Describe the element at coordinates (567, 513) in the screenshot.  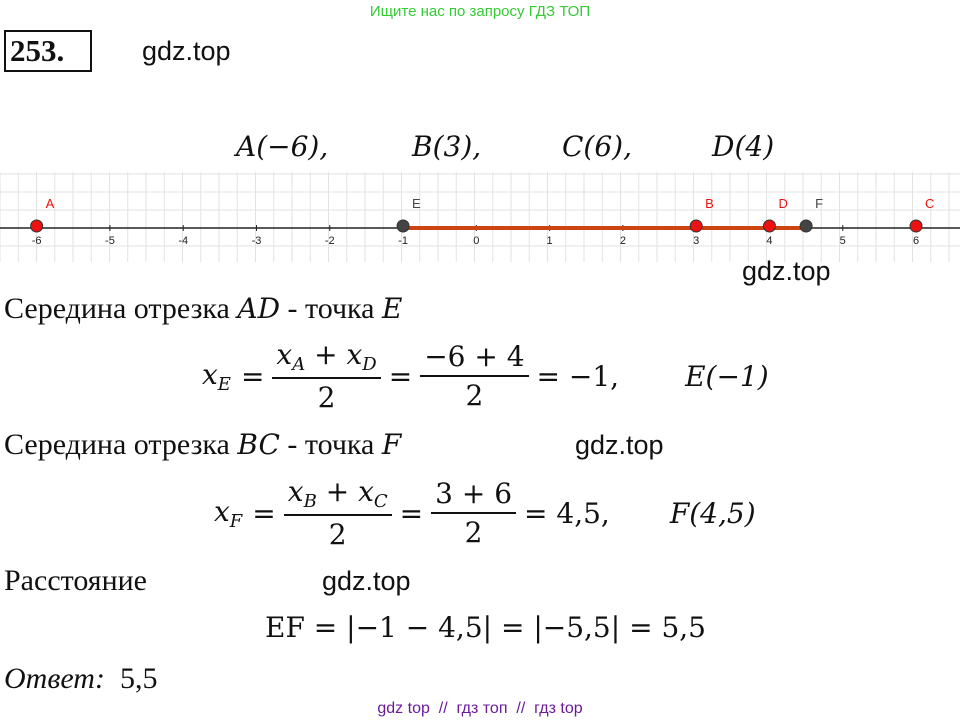
I see `result: = 4,5,` at that location.